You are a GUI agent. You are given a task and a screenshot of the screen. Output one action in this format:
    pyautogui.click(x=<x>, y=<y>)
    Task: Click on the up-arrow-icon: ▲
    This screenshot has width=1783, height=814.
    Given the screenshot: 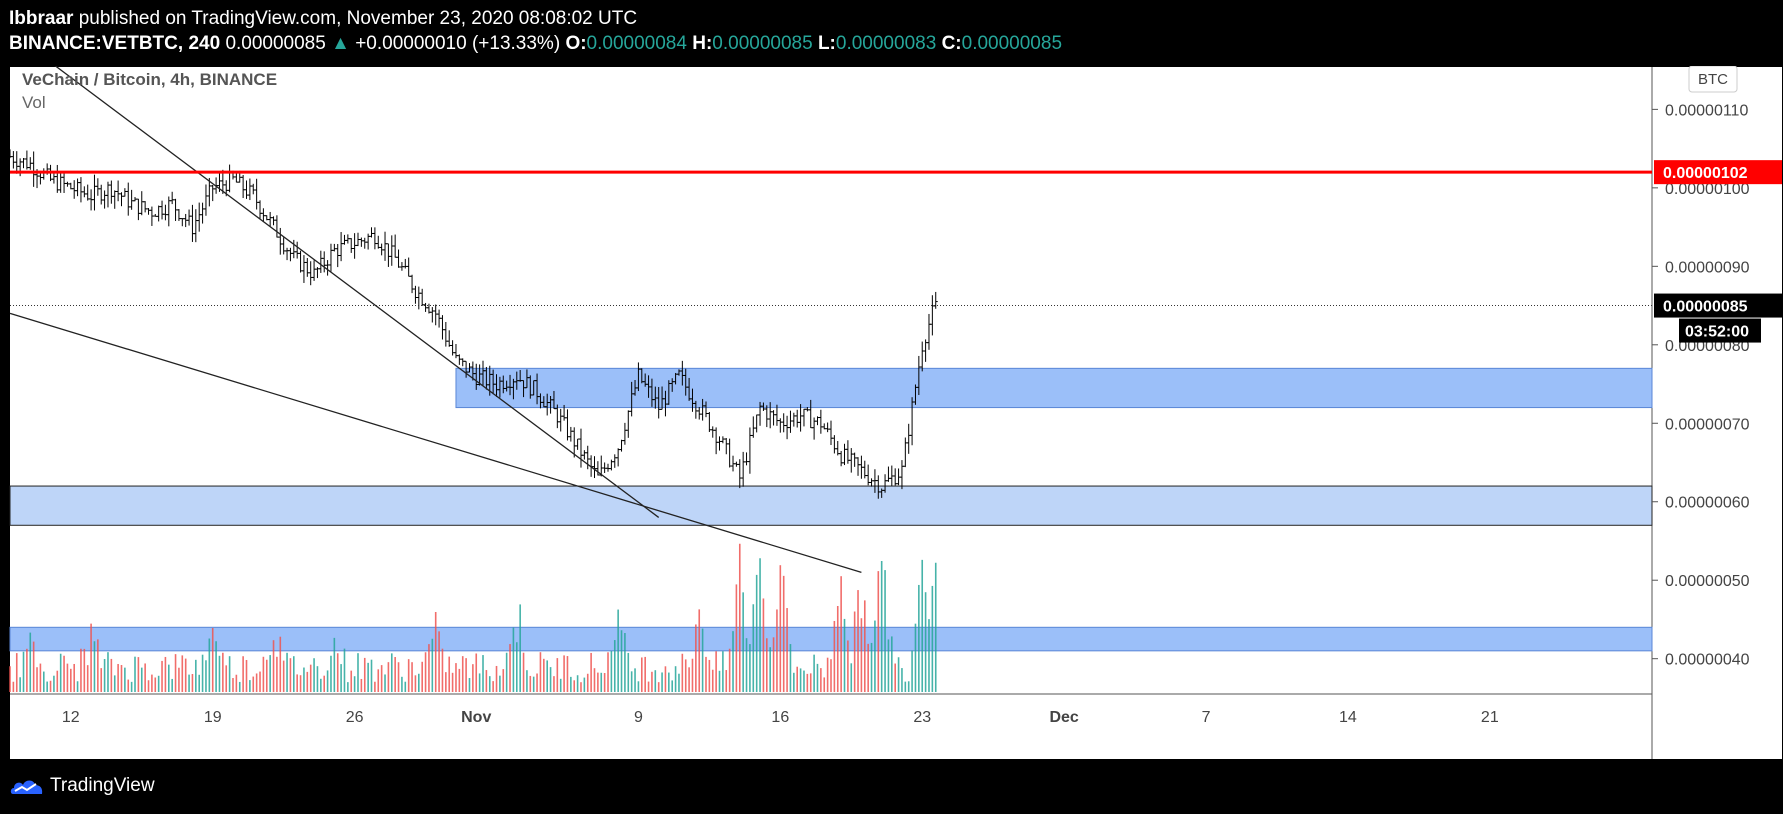 What is the action you would take?
    pyautogui.click(x=340, y=43)
    